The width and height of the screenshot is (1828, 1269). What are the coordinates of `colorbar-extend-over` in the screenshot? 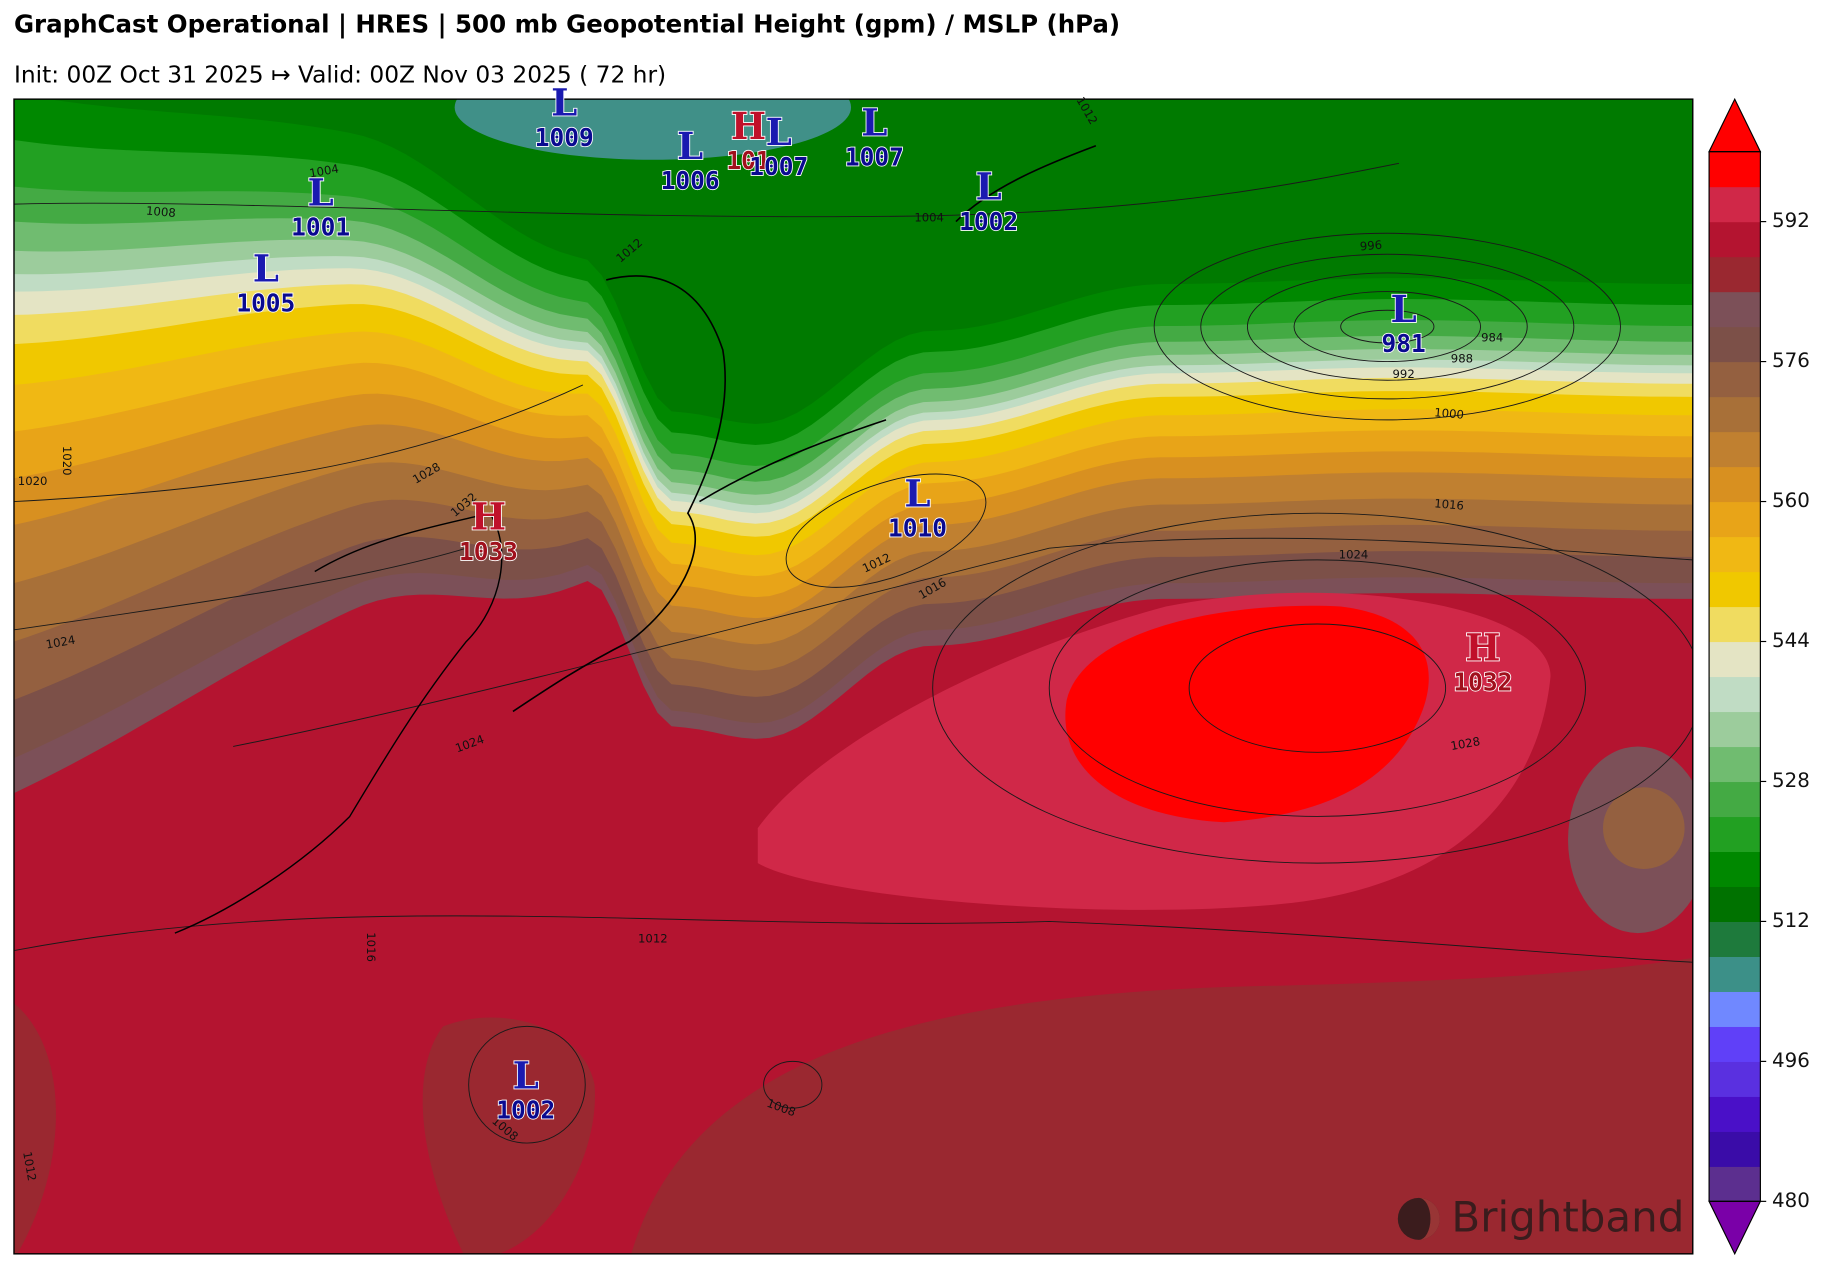 It's located at (1735, 125).